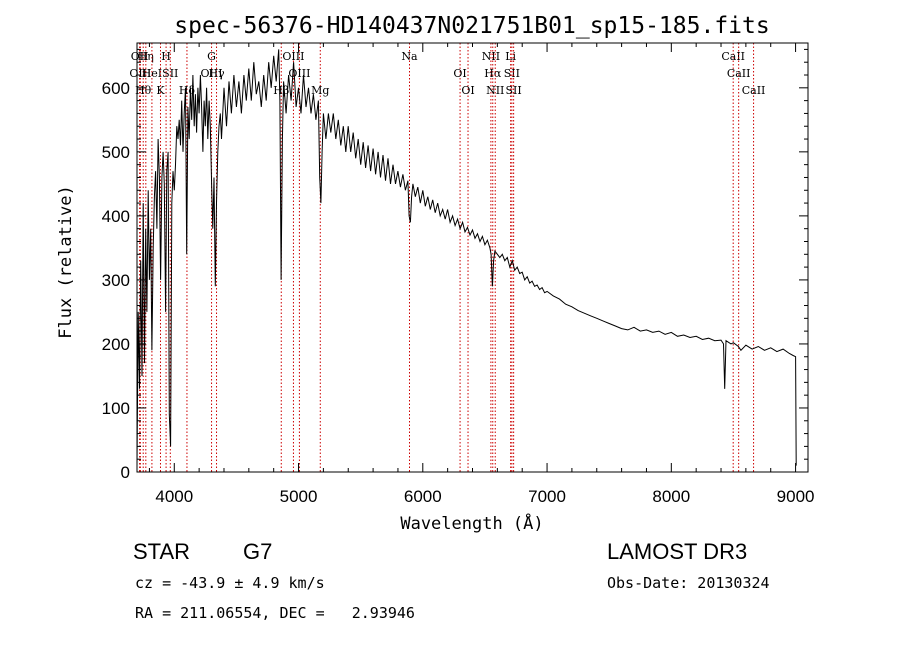 This screenshot has width=900, height=649. What do you see at coordinates (116, 344) in the screenshot?
I see `y-tick-label: 200` at bounding box center [116, 344].